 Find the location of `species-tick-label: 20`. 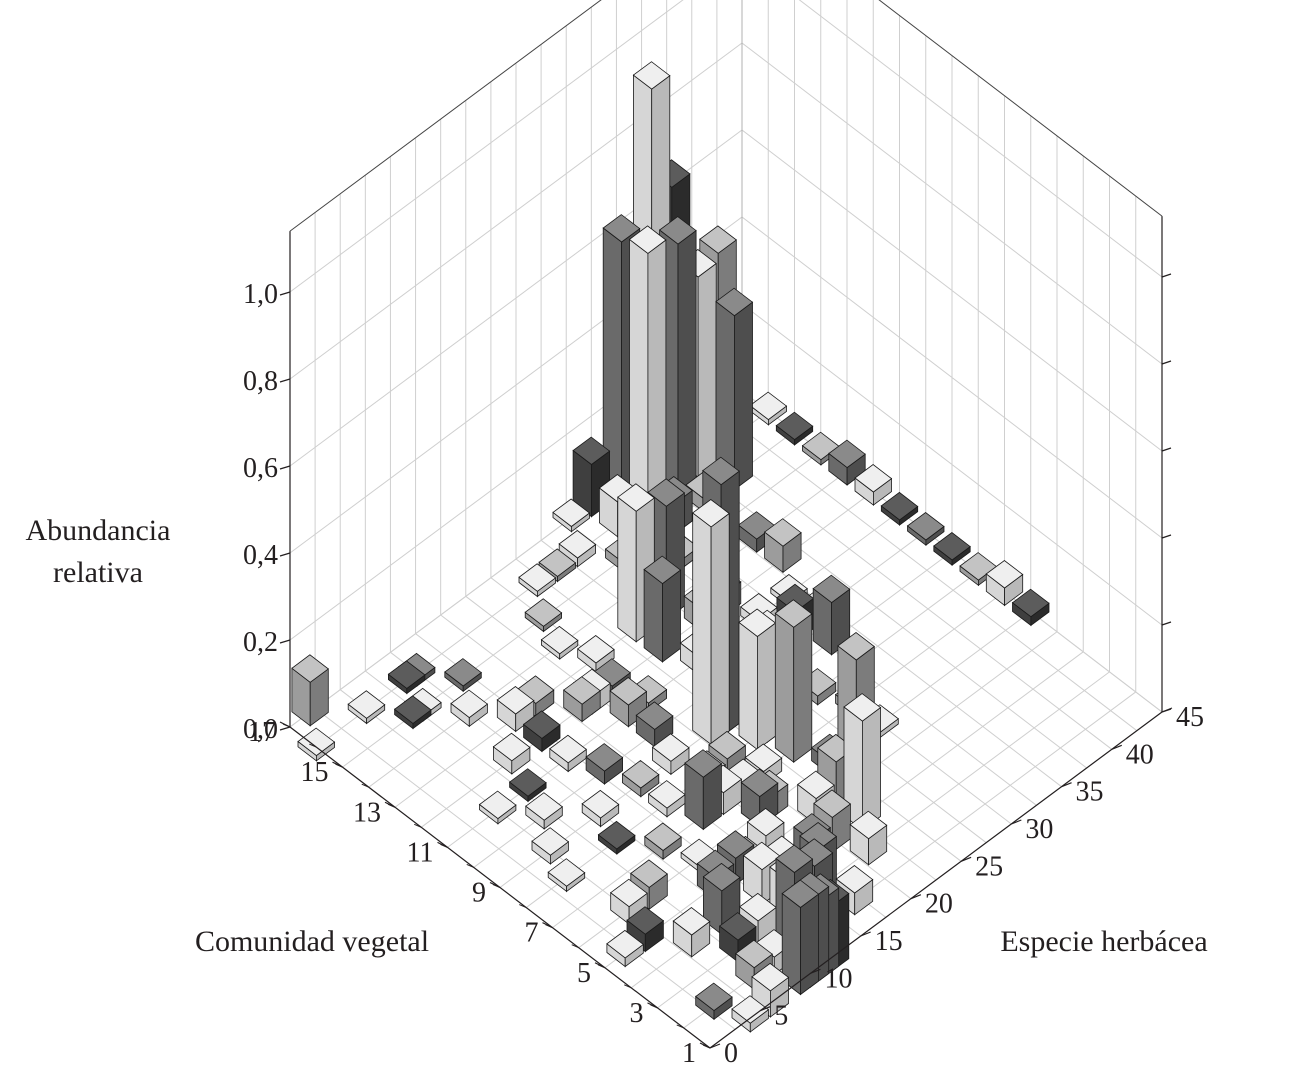

species-tick-label: 20 is located at coordinates (939, 904).